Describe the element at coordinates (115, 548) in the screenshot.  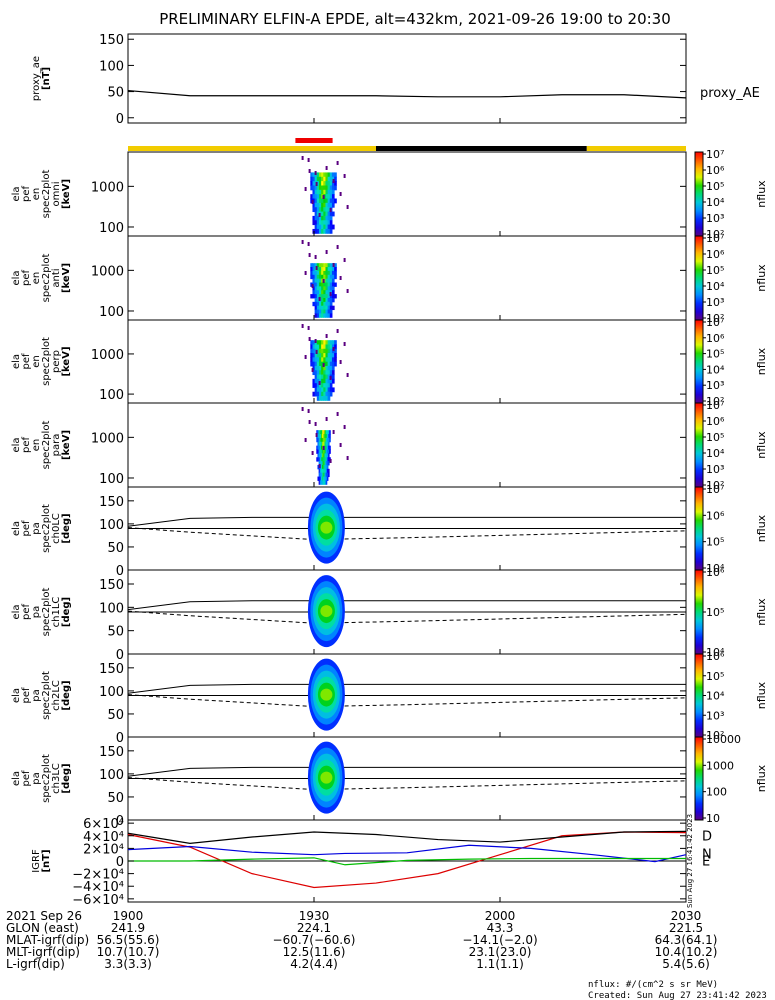
I see `y-tick-label: 50` at that location.